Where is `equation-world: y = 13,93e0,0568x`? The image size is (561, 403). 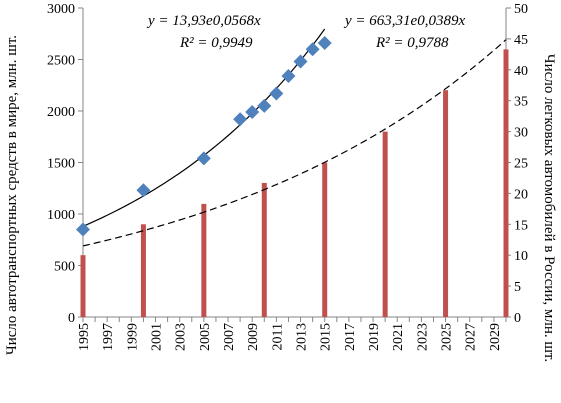
equation-world: y = 13,93e0,0568x is located at coordinates (203, 21).